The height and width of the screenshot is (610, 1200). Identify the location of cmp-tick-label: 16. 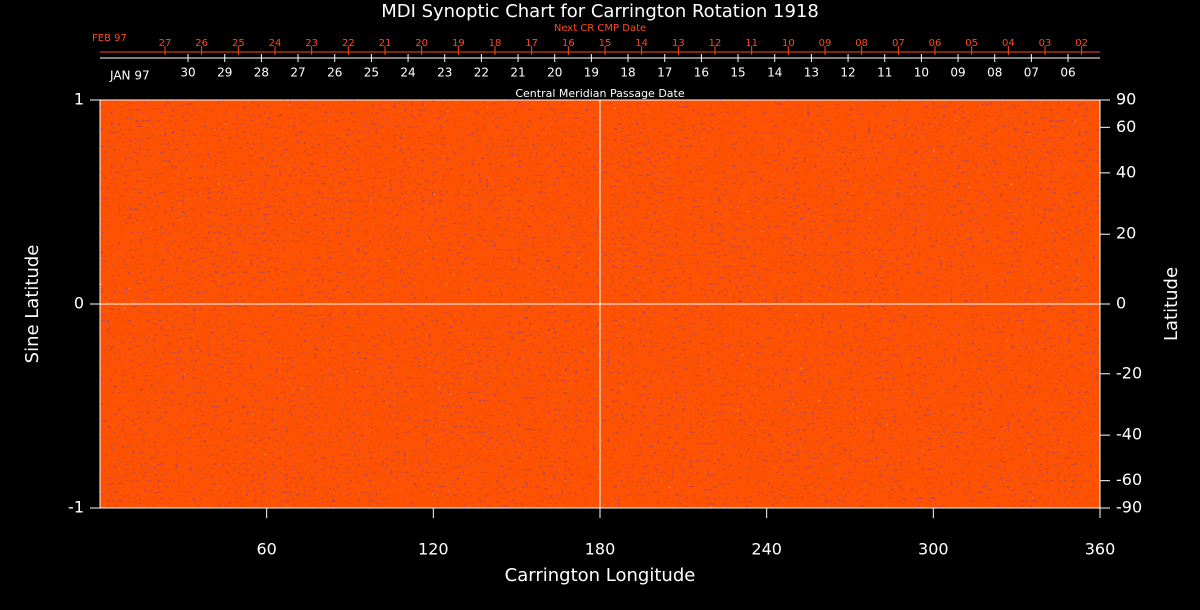
(701, 73).